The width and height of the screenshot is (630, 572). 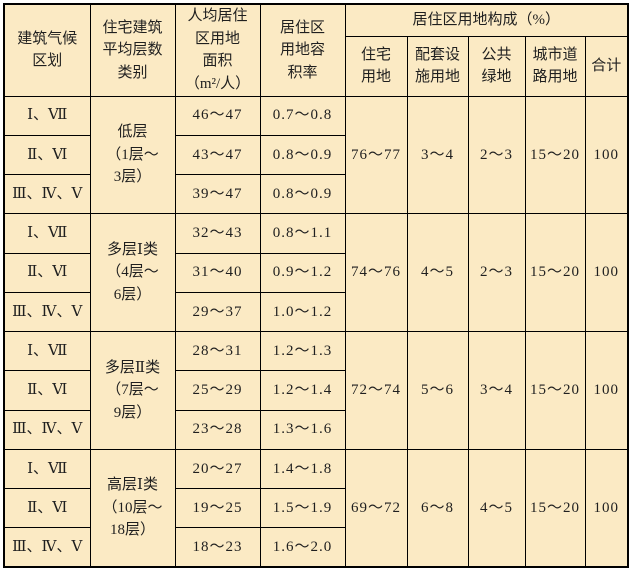 I want to click on category-cell: 多层Ⅰ类 （4层～ 6层）, so click(x=132, y=272).